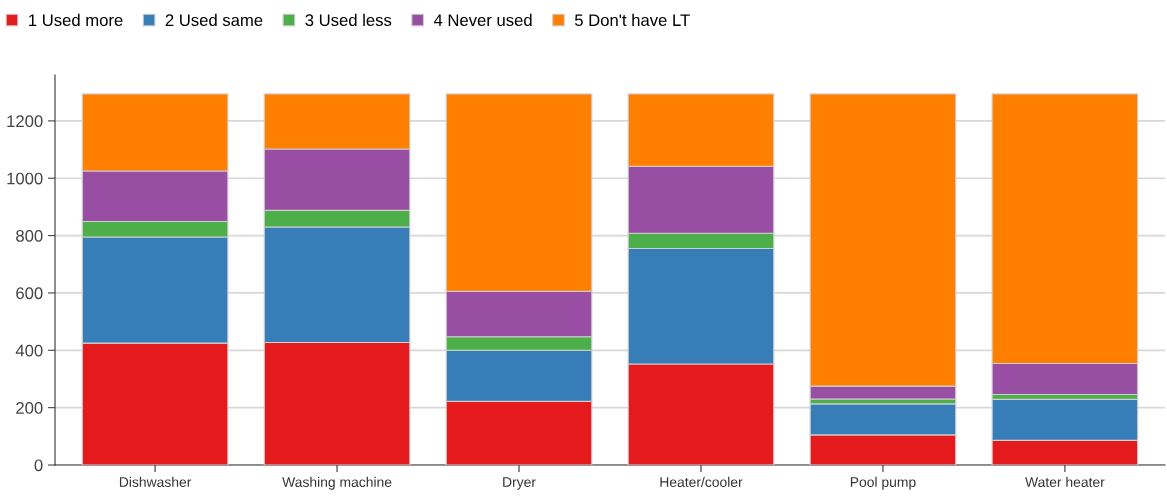 This screenshot has width=1167, height=496. What do you see at coordinates (25, 178) in the screenshot?
I see `y-tick-label: 1000` at bounding box center [25, 178].